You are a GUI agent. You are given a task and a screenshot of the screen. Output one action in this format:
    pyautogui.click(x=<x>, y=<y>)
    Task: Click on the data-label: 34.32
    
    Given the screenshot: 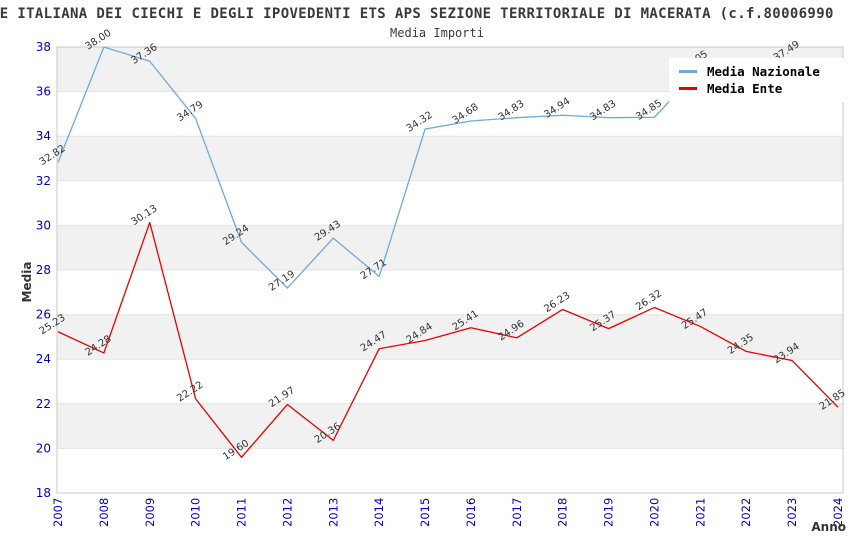 What is the action you would take?
    pyautogui.click(x=420, y=122)
    